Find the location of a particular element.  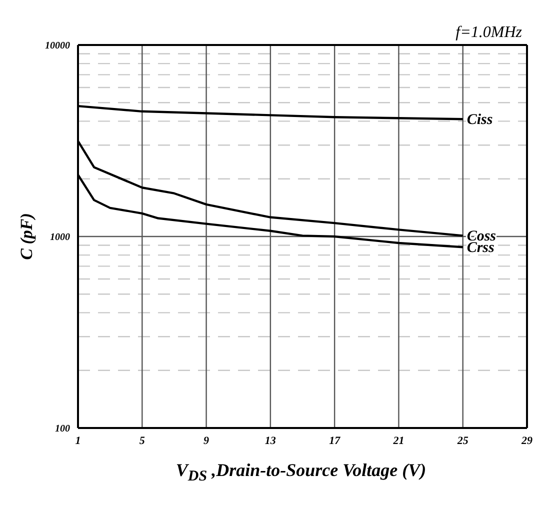

x-axis-title: V$_{DS}$ ,Drain-to-Source Voltage (V) is located at coordinates (301, 473).